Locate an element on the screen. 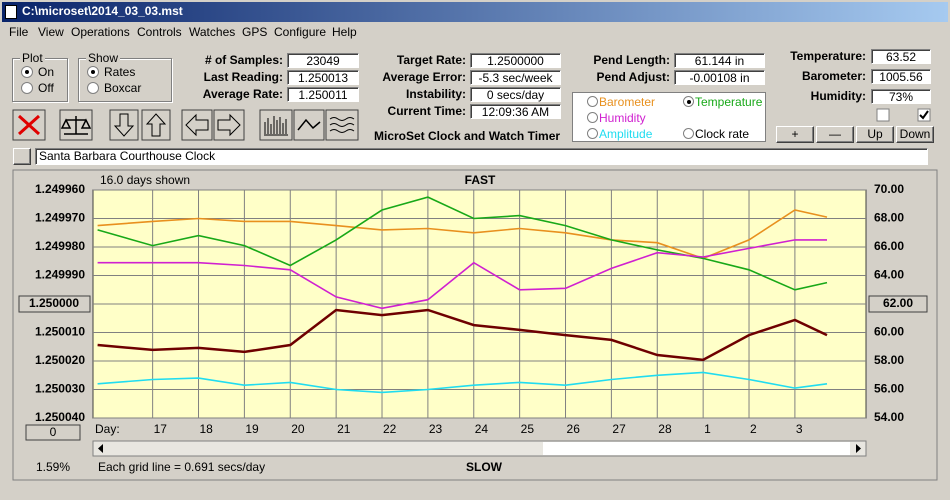 Image resolution: width=950 pixels, height=500 pixels. y2-tick-label: 56.00 is located at coordinates (889, 389).